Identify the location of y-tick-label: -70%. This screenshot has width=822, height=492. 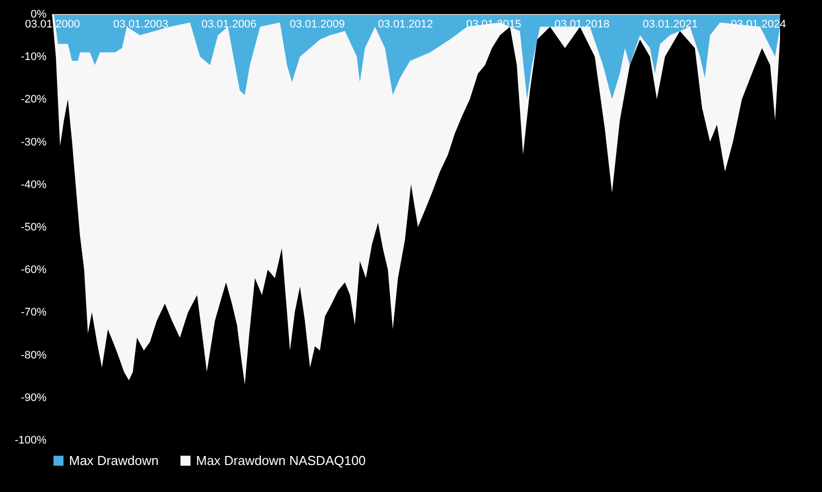
(33, 312).